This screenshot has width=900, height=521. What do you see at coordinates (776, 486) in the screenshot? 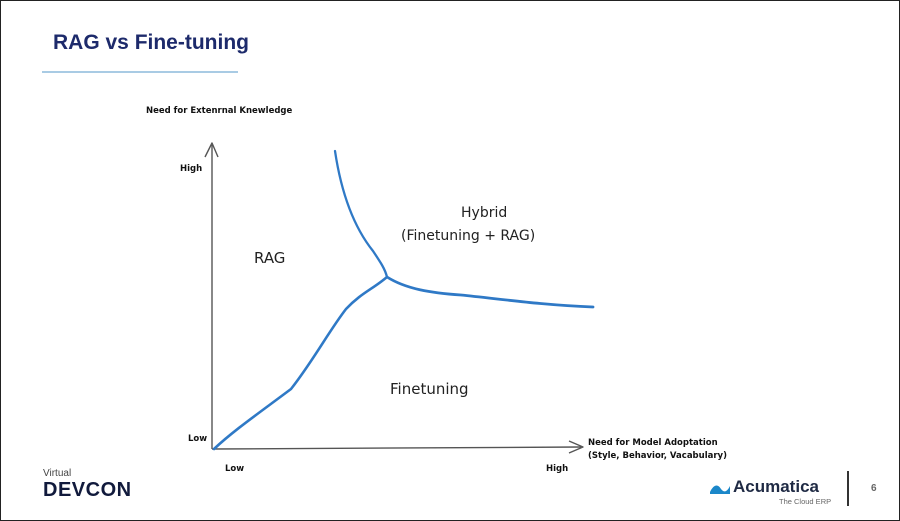
I see `acumatica-wordmark: Acumatica` at bounding box center [776, 486].